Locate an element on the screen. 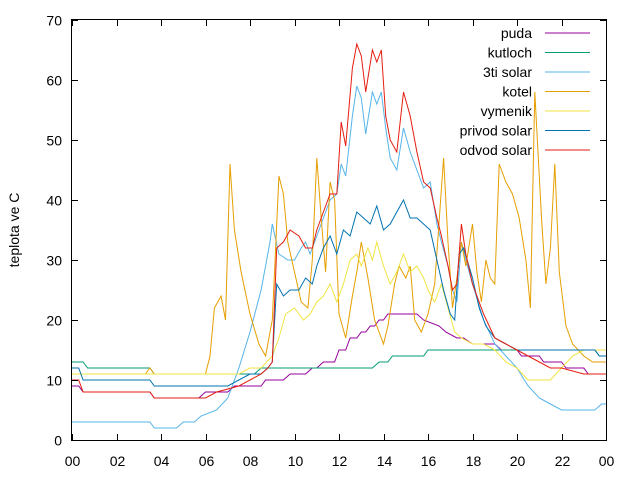 The width and height of the screenshot is (640, 480). x-tick-label: 02 is located at coordinates (118, 461).